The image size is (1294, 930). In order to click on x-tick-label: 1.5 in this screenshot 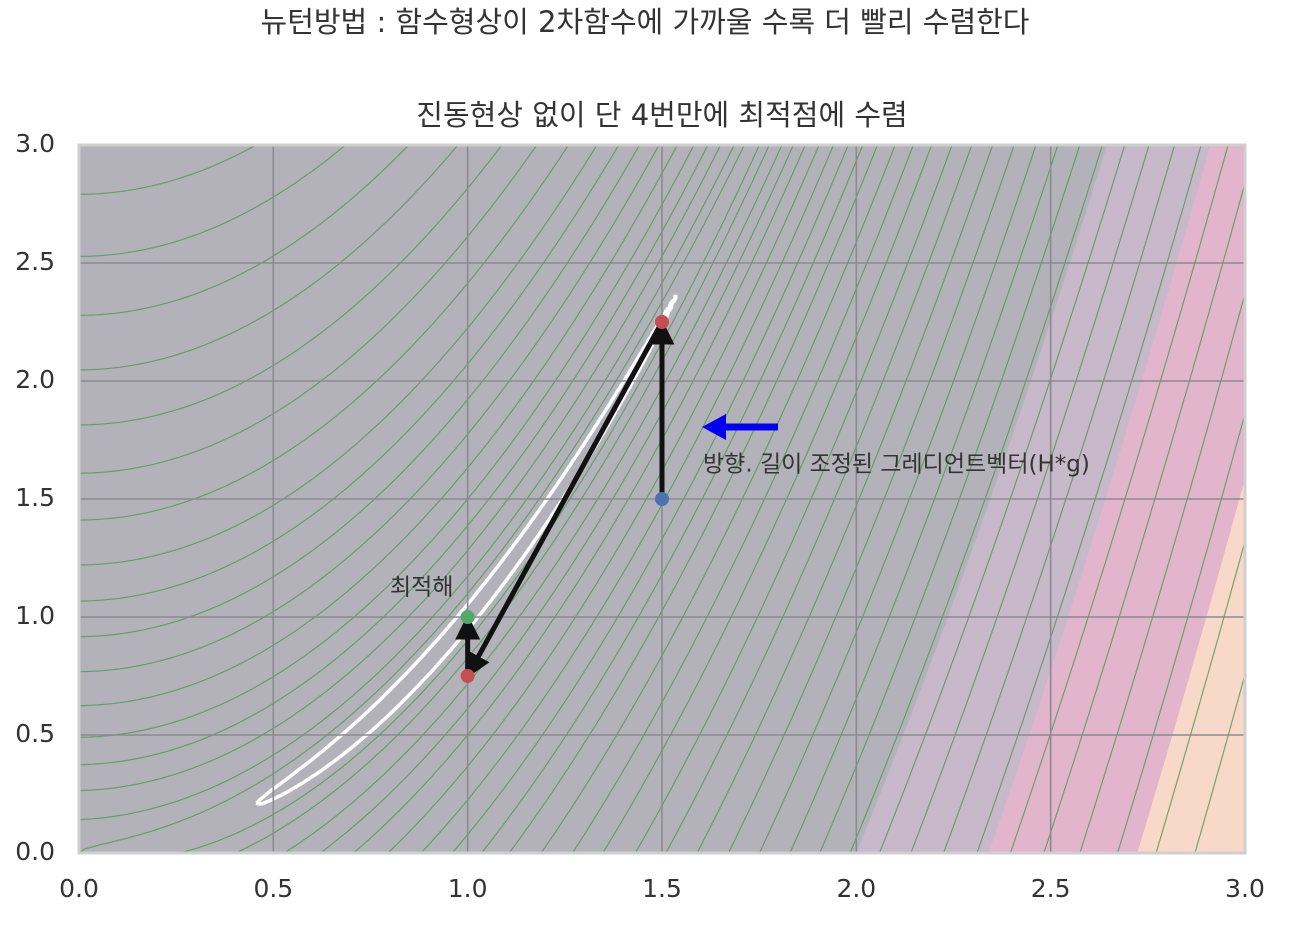, I will do `click(662, 888)`.